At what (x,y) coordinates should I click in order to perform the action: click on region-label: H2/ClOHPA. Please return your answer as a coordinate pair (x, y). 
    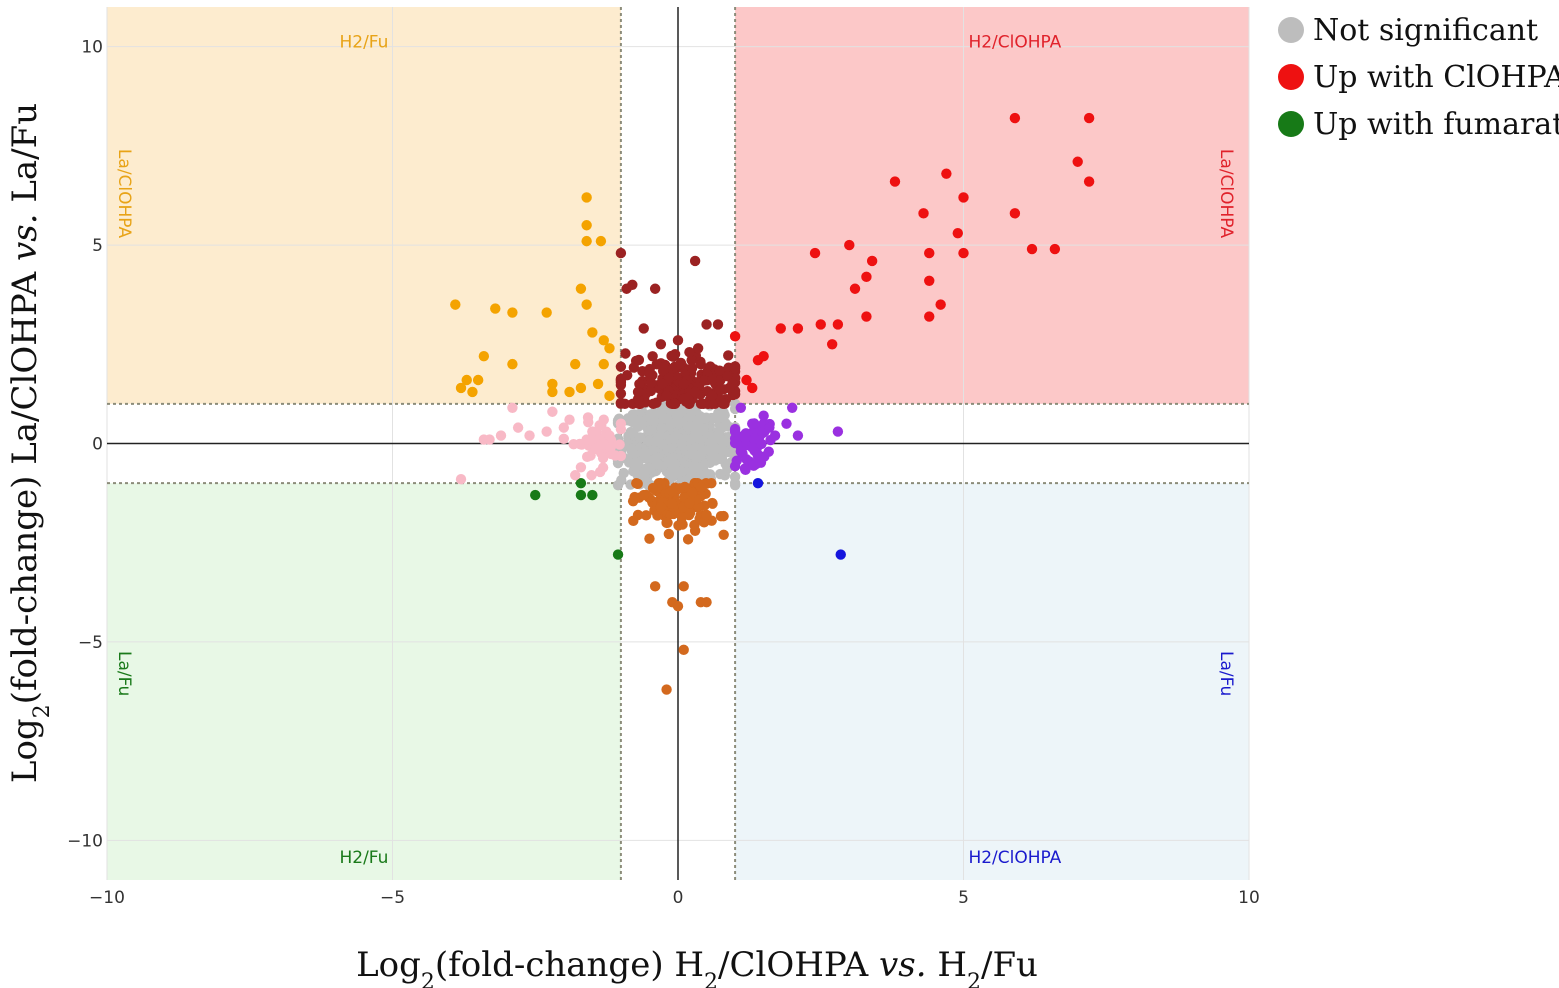
    Looking at the image, I should click on (1014, 43).